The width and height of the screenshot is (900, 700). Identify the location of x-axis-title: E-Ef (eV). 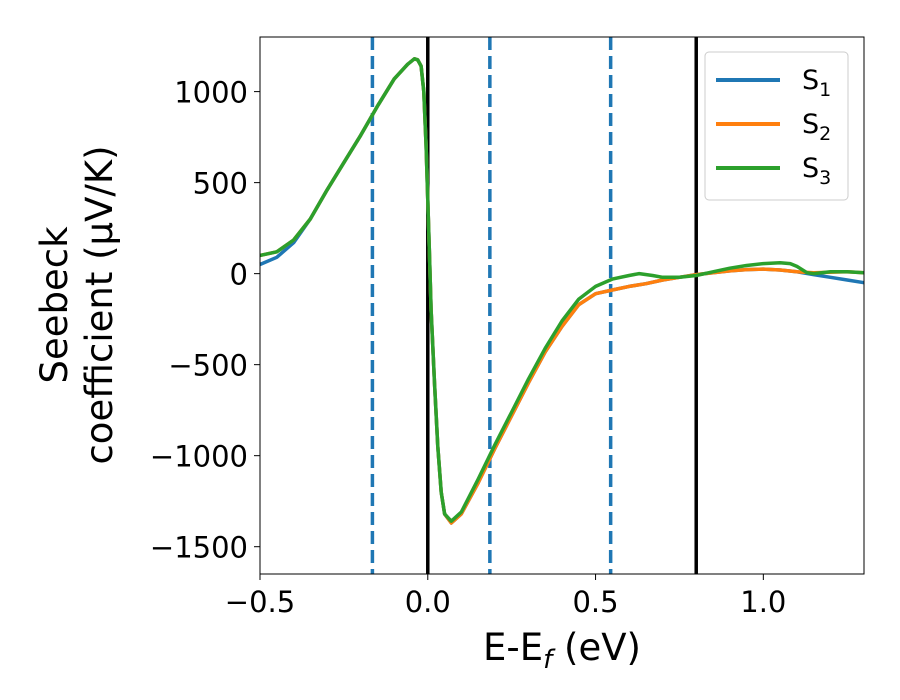
(562, 650).